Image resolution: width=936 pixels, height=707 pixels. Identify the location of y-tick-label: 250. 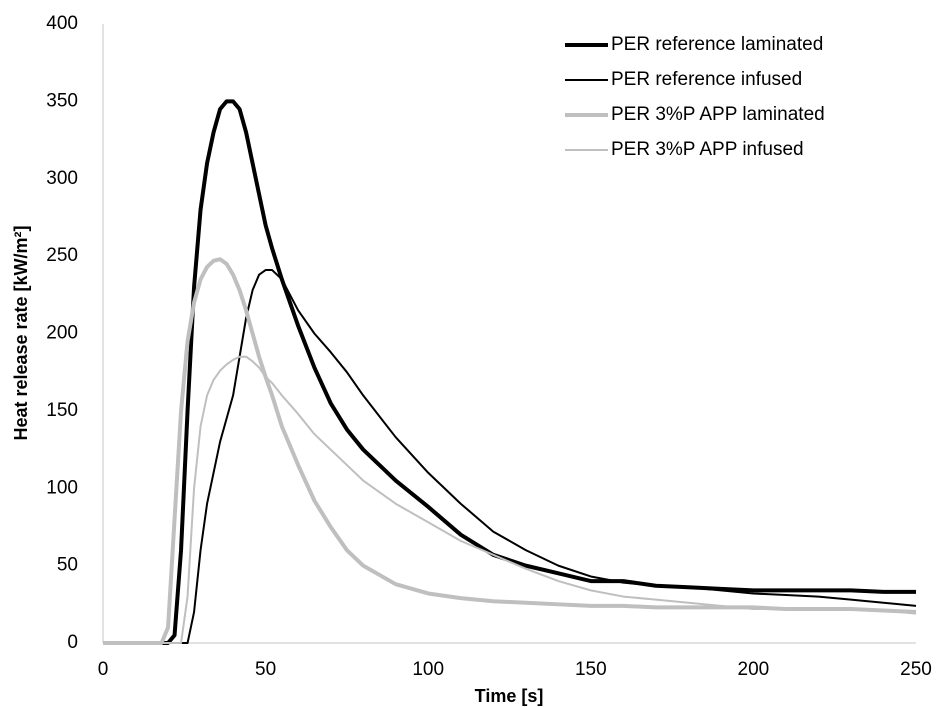
(62, 255).